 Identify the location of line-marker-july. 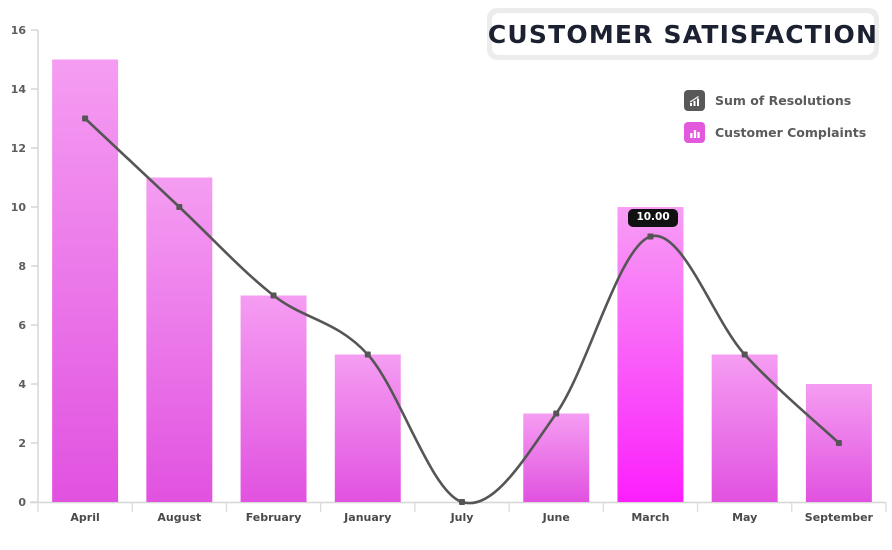
(462, 502).